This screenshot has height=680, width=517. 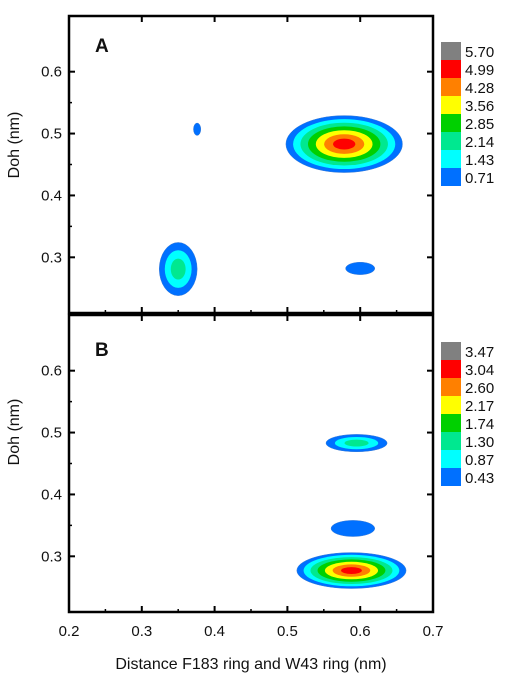 I want to click on colorbar-b-label-6: 0.87, so click(x=479, y=460).